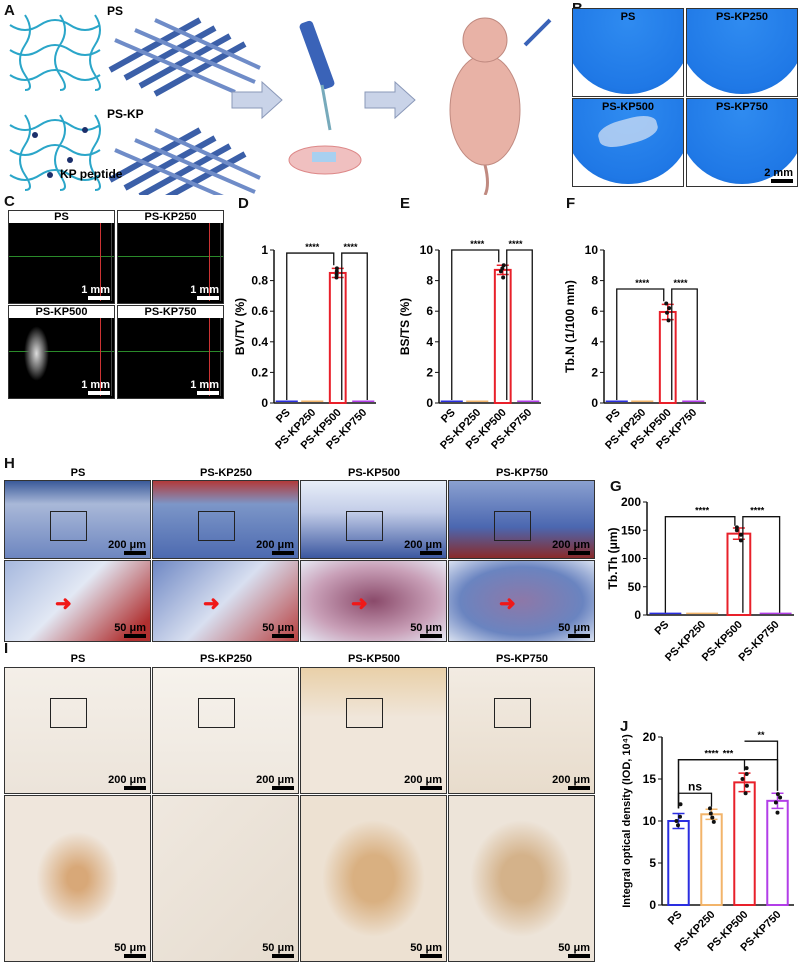 The height and width of the screenshot is (965, 800). What do you see at coordinates (225, 878) in the screenshot?
I see `i-image-ps-kp250-row2: 50 μm` at bounding box center [225, 878].